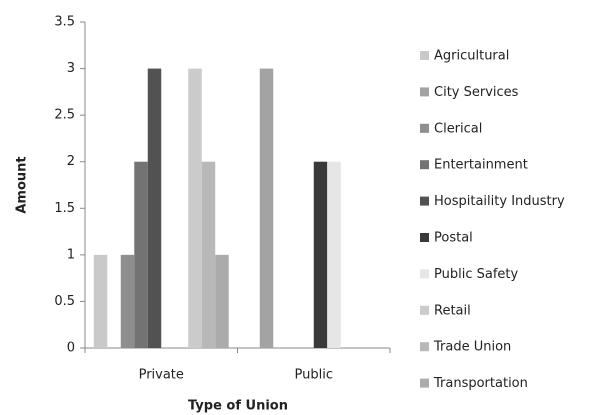  What do you see at coordinates (453, 238) in the screenshot?
I see `legend-label: Postal` at bounding box center [453, 238].